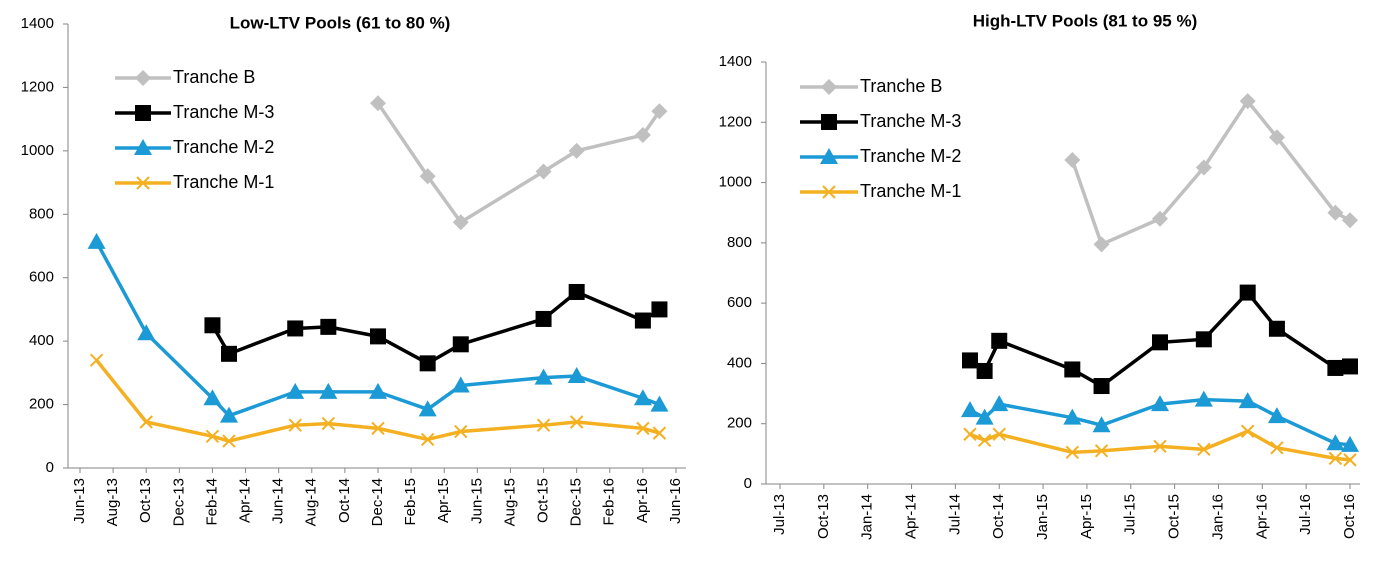 The height and width of the screenshot is (562, 1374). I want to click on x-tick-label: Jul-16, so click(1305, 514).